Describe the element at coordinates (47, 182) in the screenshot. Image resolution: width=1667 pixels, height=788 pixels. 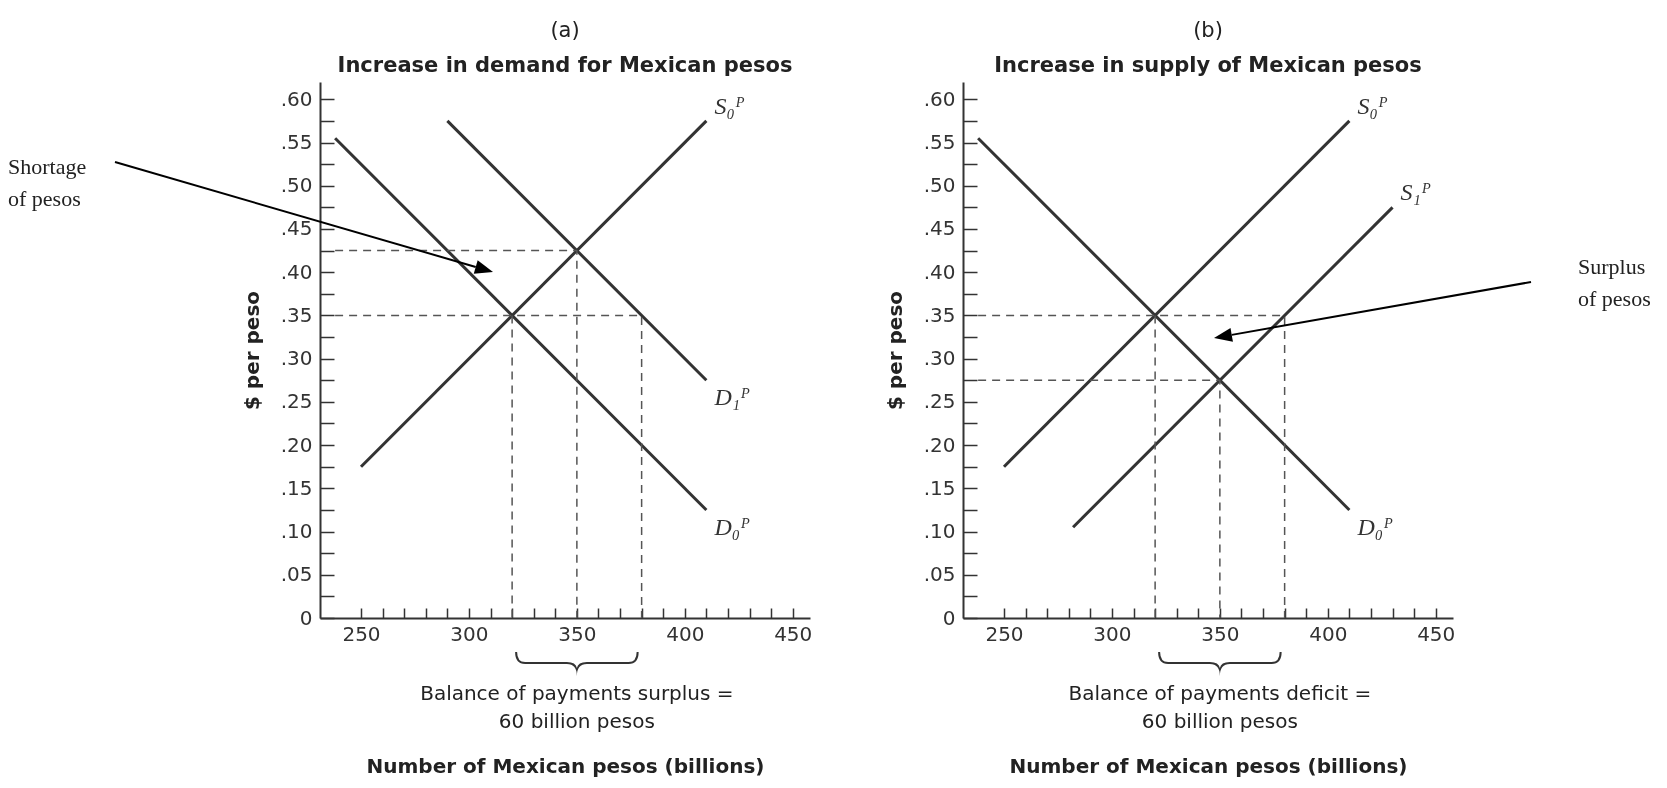
I see `text: Shortage of pesos` at that location.